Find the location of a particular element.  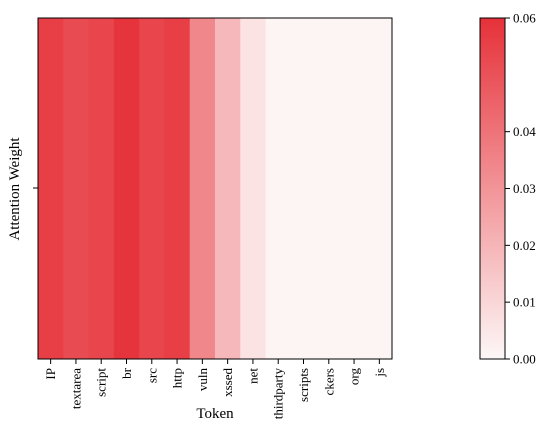

y-axis-label: Attention Weight is located at coordinates (15, 189).